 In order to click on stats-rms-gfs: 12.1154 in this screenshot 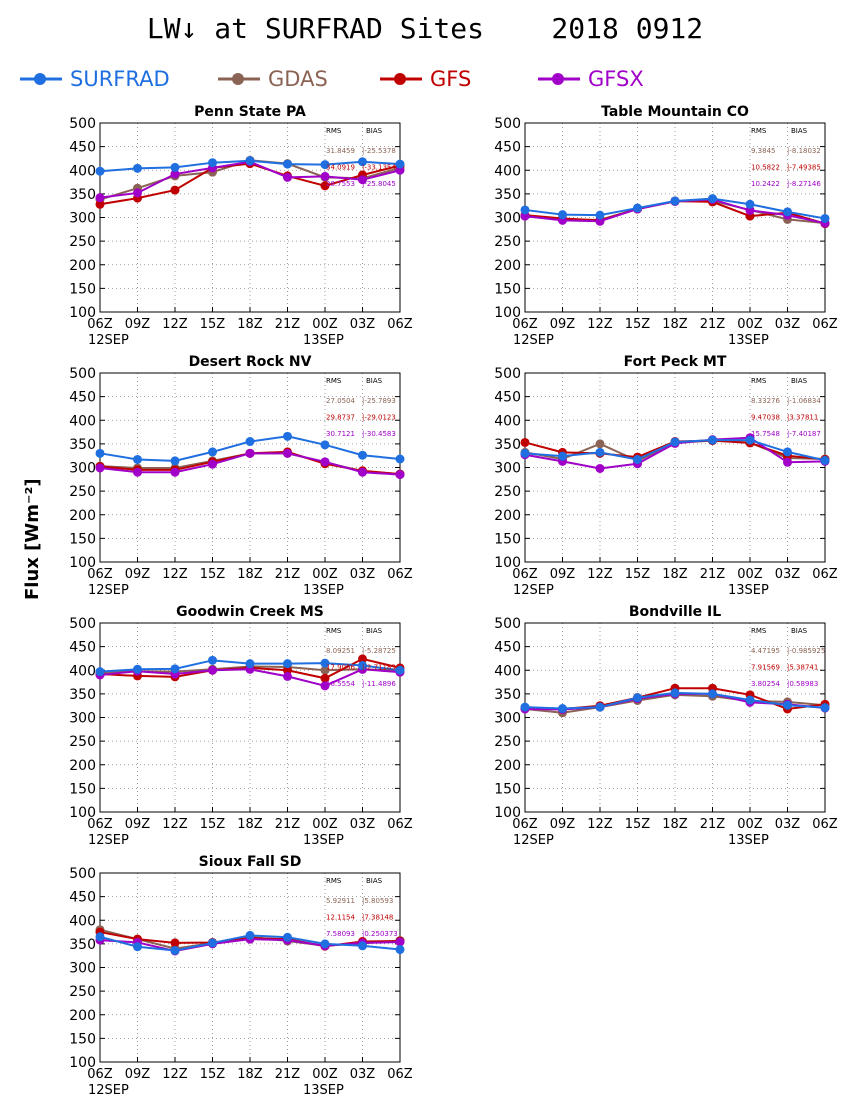, I will do `click(340, 918)`.